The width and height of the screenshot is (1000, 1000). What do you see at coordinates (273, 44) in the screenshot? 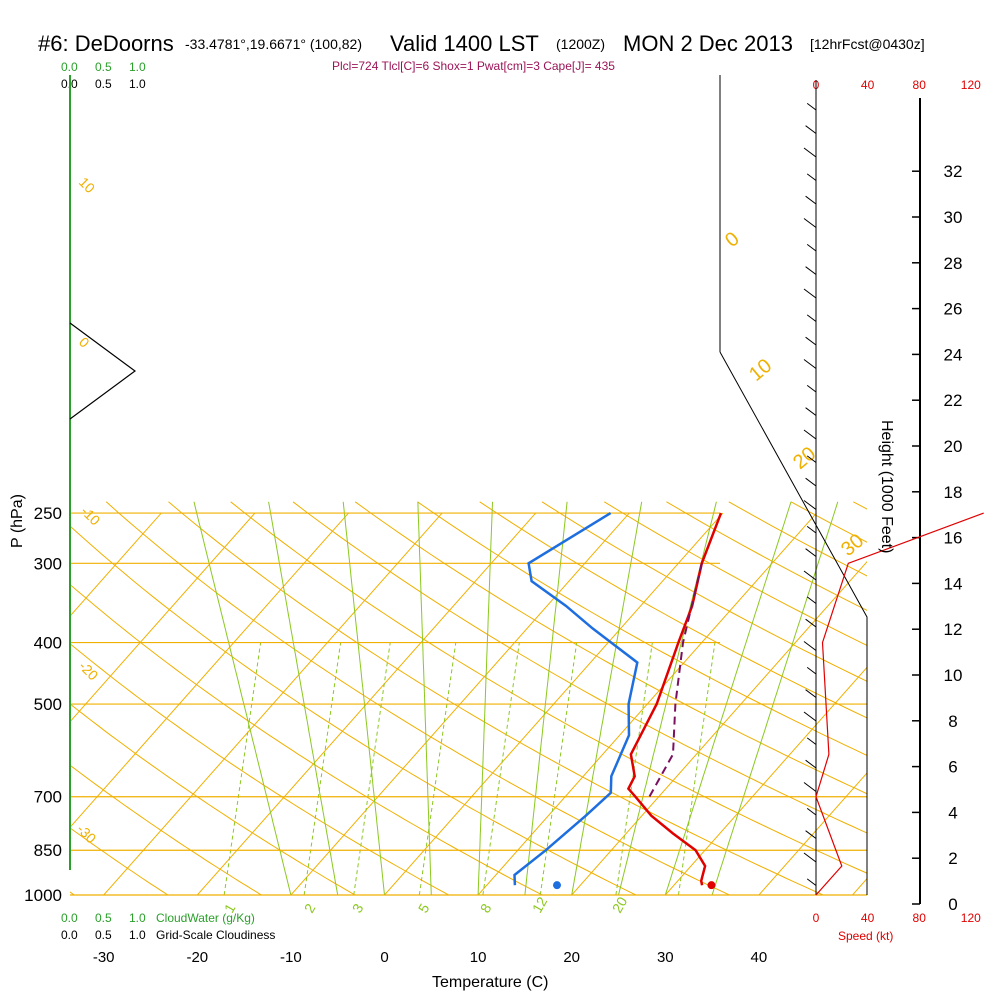
I see `station-coords: -33.4781°,19.6671° (100,82)` at bounding box center [273, 44].